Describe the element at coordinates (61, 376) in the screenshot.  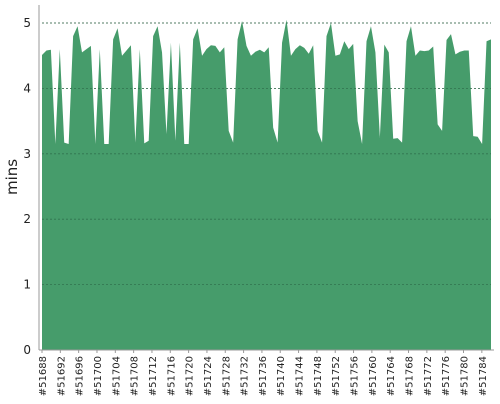
I see `x-tick-label: #51692` at that location.